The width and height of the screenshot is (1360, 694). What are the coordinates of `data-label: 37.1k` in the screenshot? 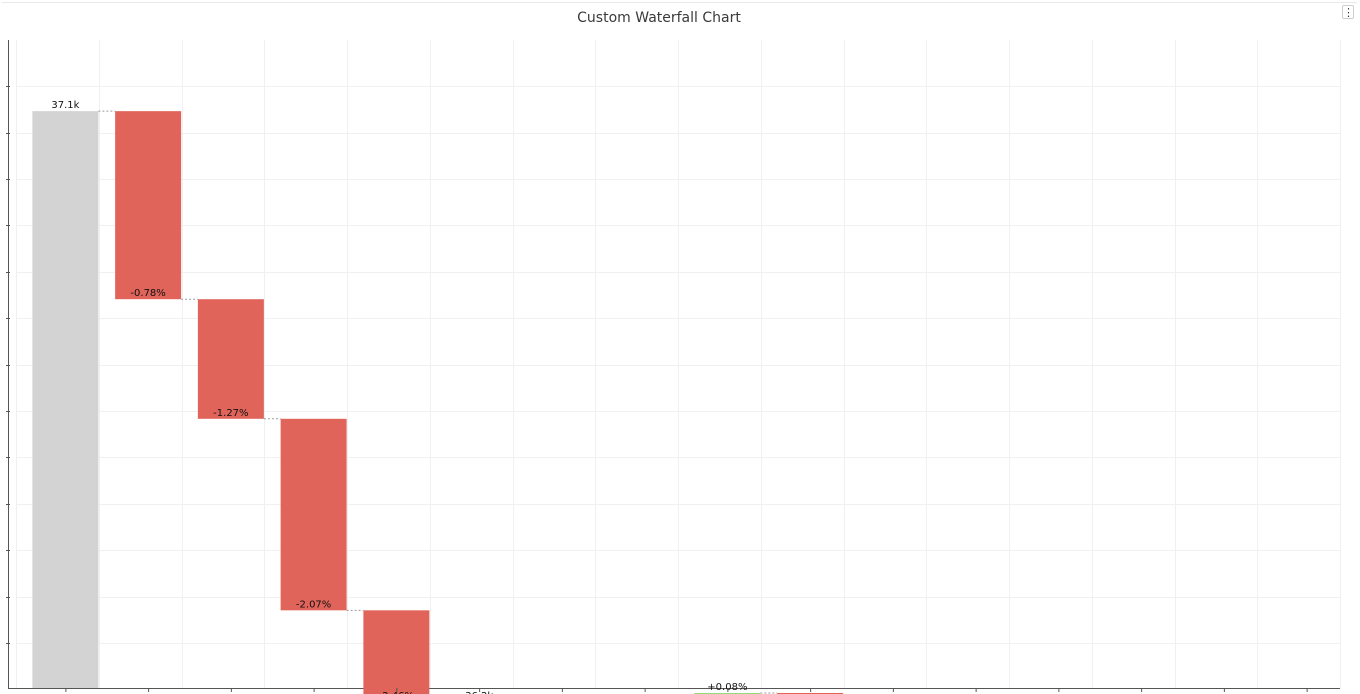 It's located at (65, 105).